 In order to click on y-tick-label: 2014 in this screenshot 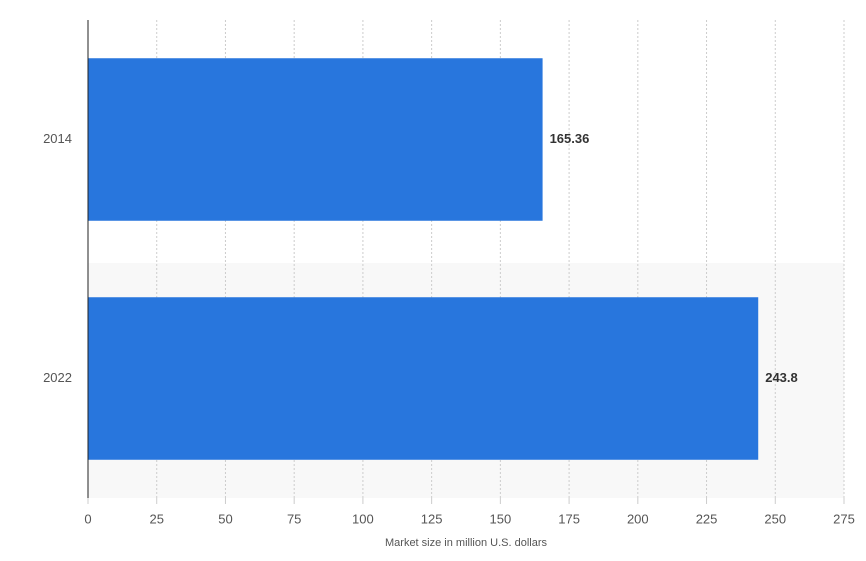, I will do `click(57, 138)`.